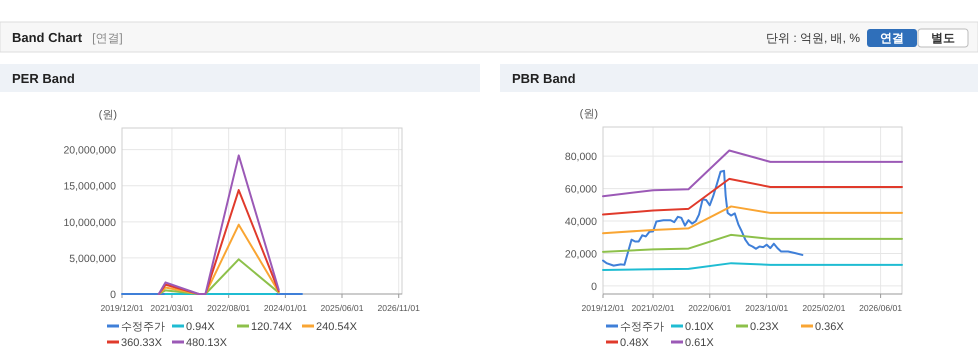  What do you see at coordinates (207, 343) in the screenshot?
I see `legend-label: 480.13X` at bounding box center [207, 343].